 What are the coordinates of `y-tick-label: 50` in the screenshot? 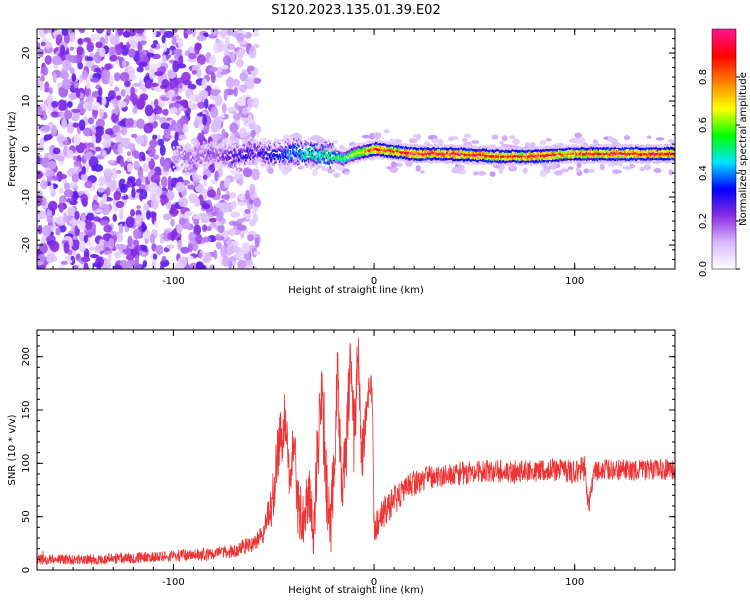 It's located at (26, 516).